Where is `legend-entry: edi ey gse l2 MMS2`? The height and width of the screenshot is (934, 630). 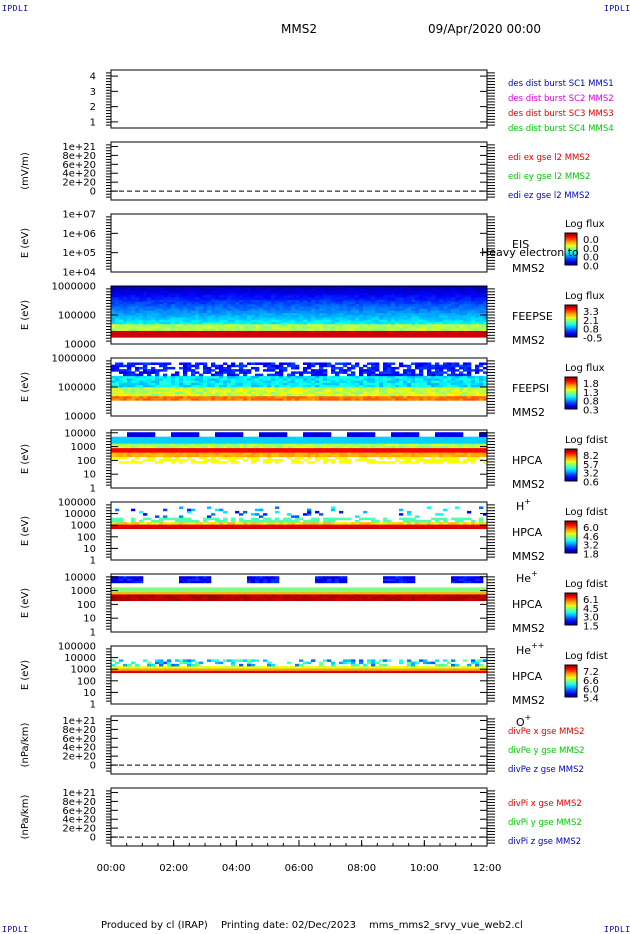 legend-entry: edi ey gse l2 MMS2 is located at coordinates (549, 177).